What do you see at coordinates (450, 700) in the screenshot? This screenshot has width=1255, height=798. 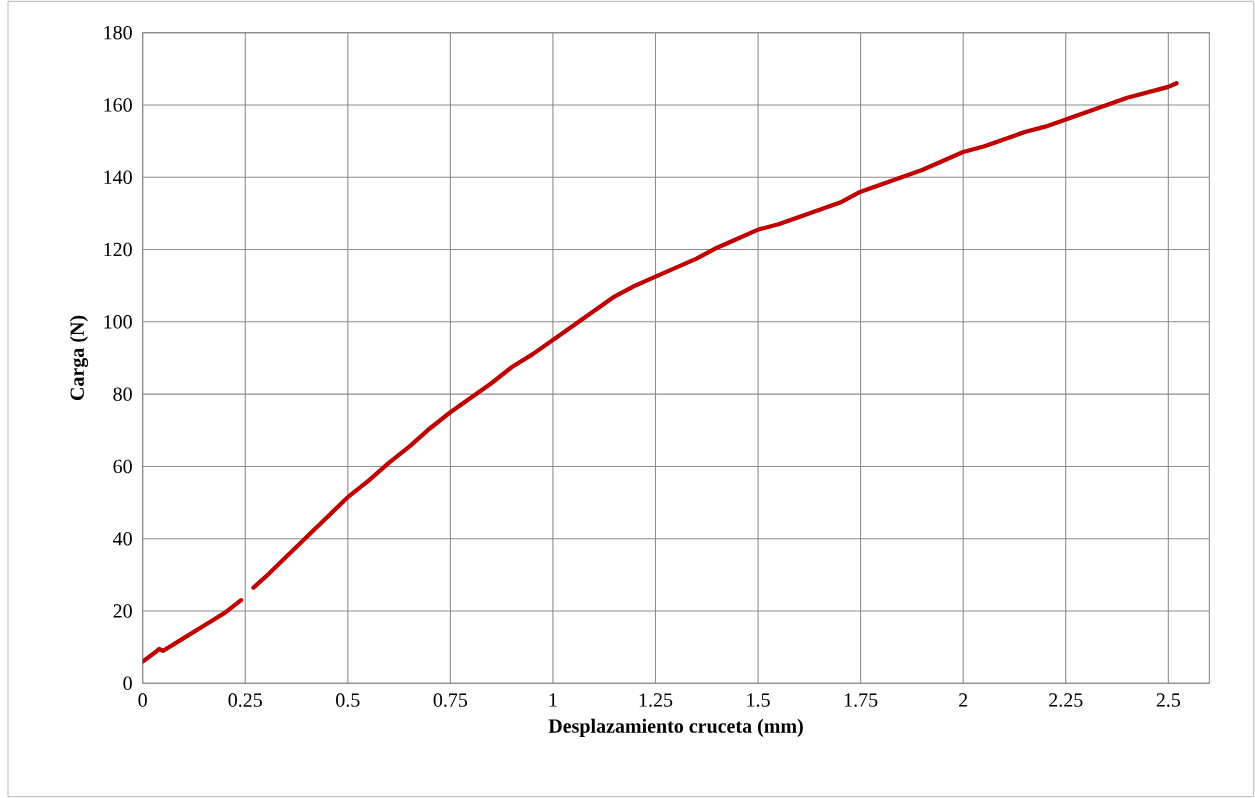 I see `x-tick-label: 0.75` at bounding box center [450, 700].